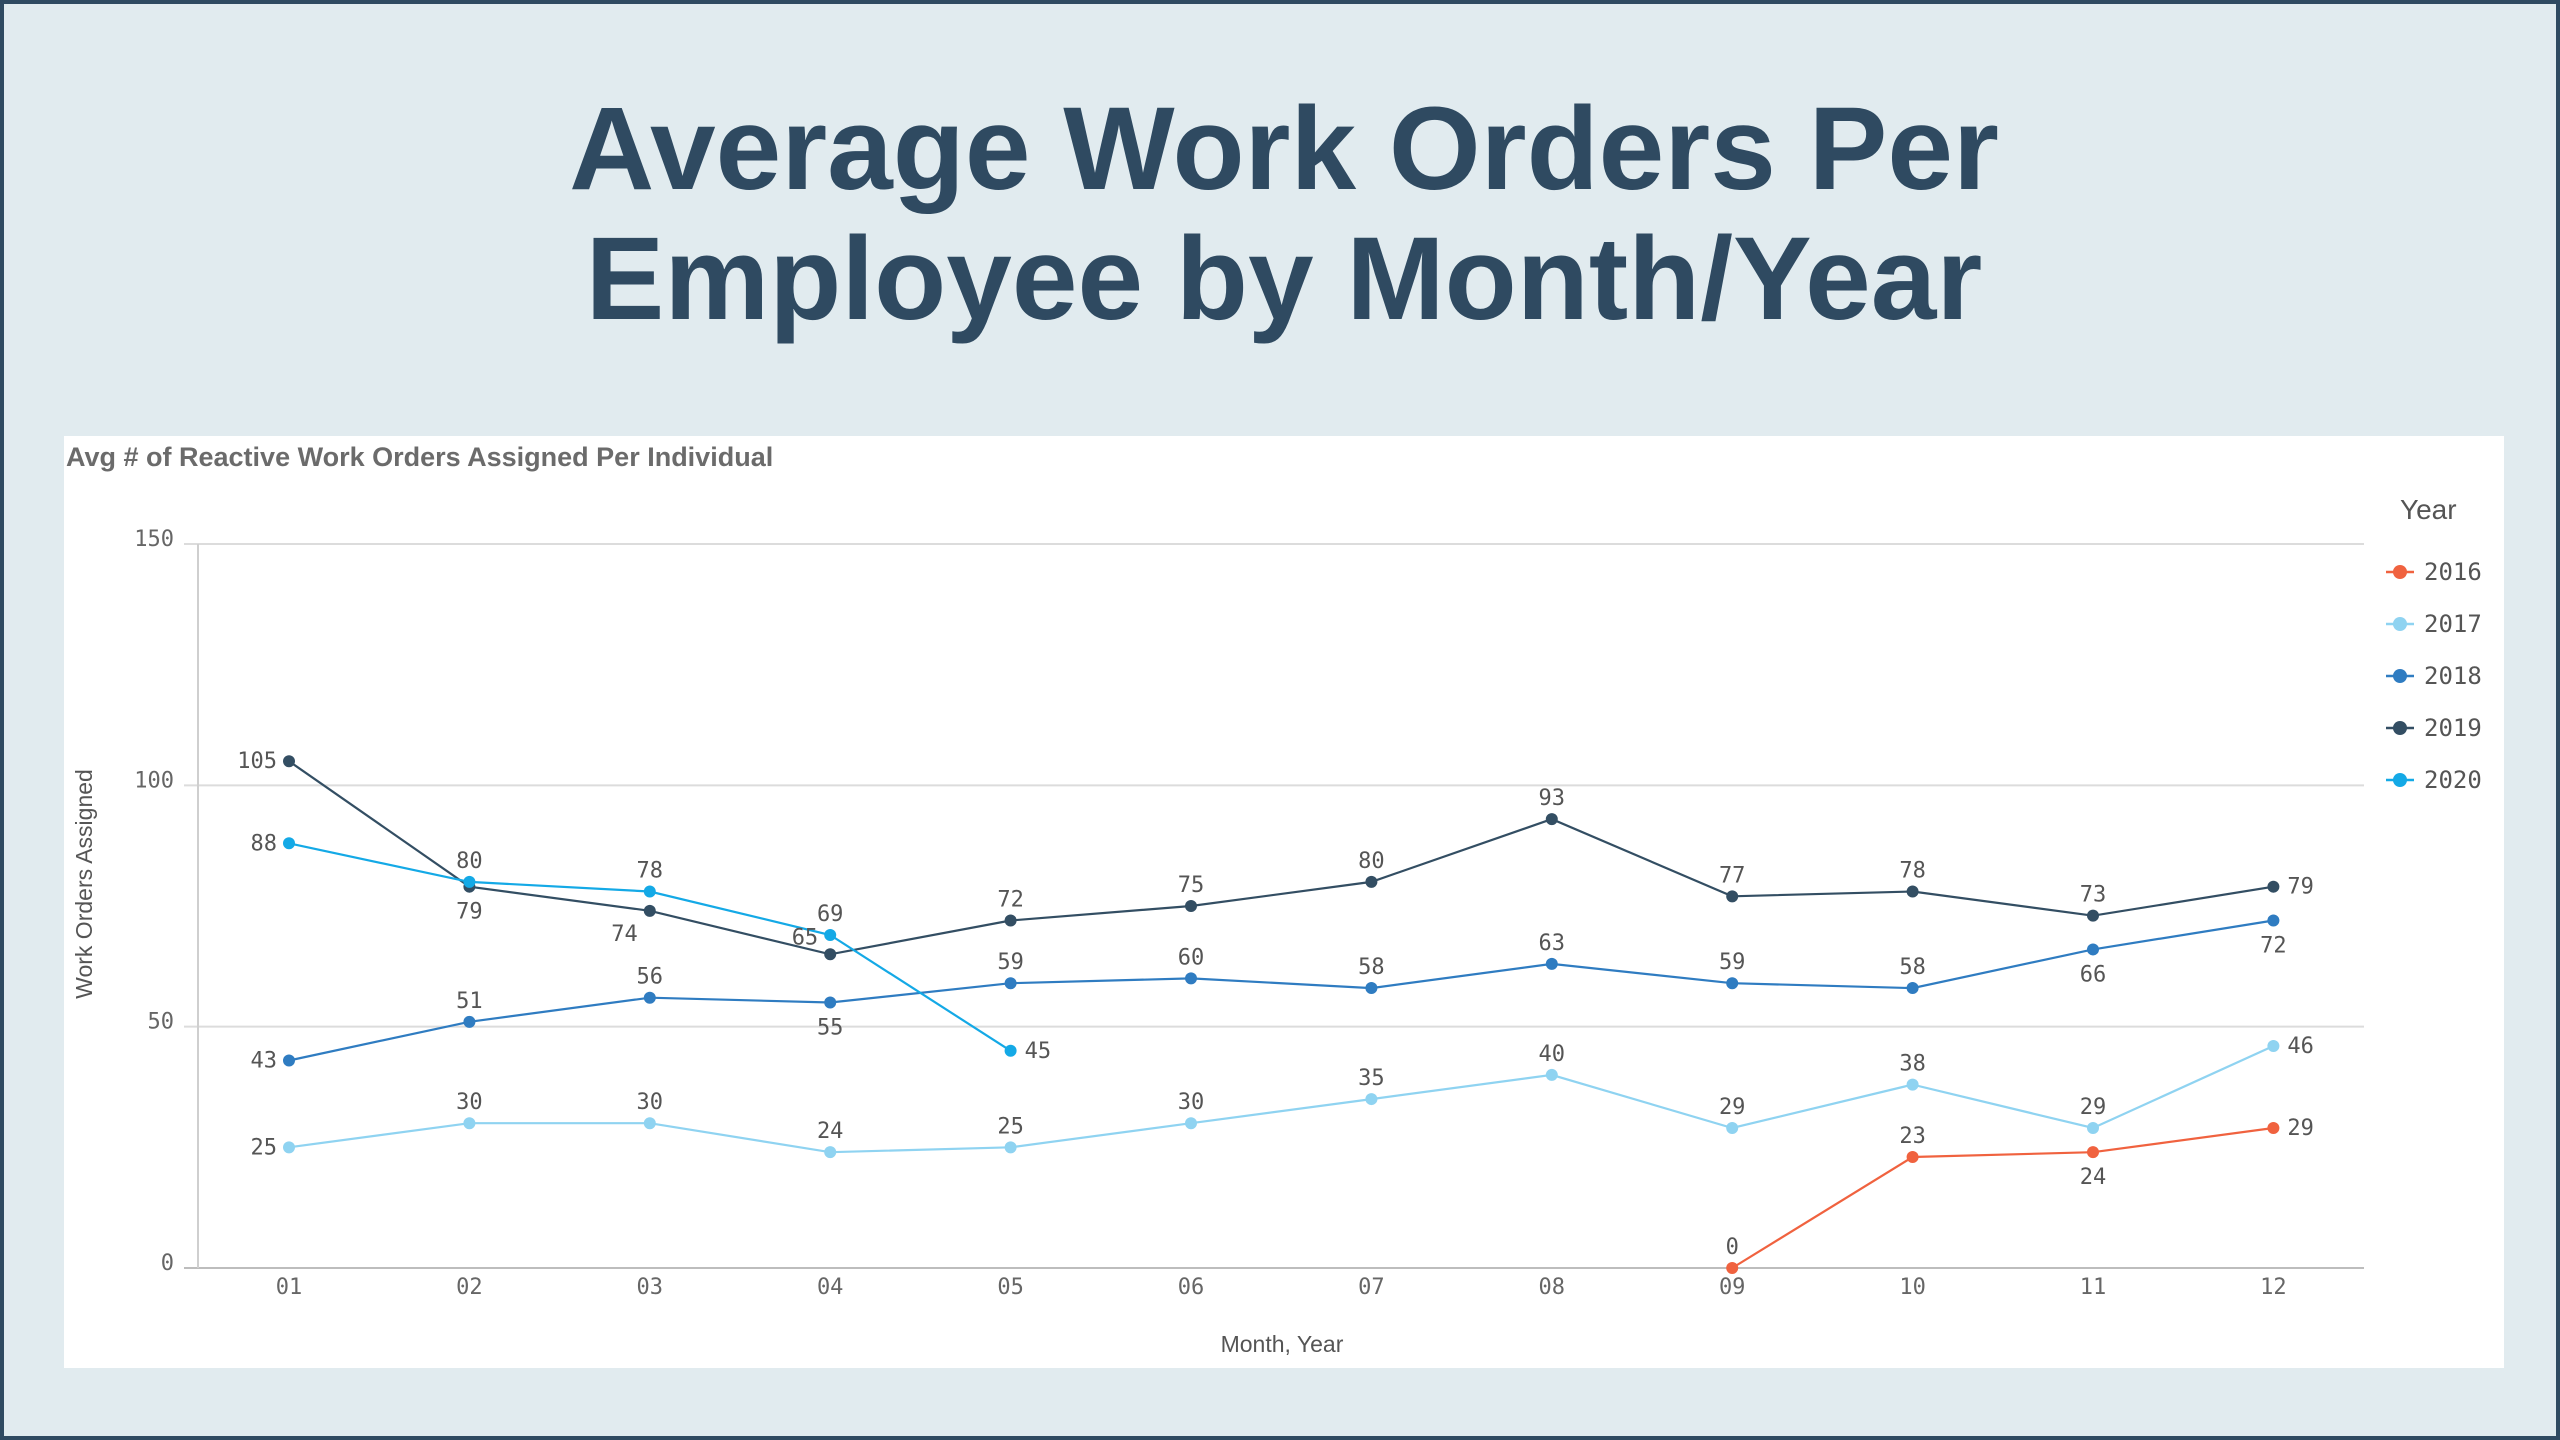 Image resolution: width=2560 pixels, height=1440 pixels. I want to click on x-tick-label: 01, so click(289, 1287).